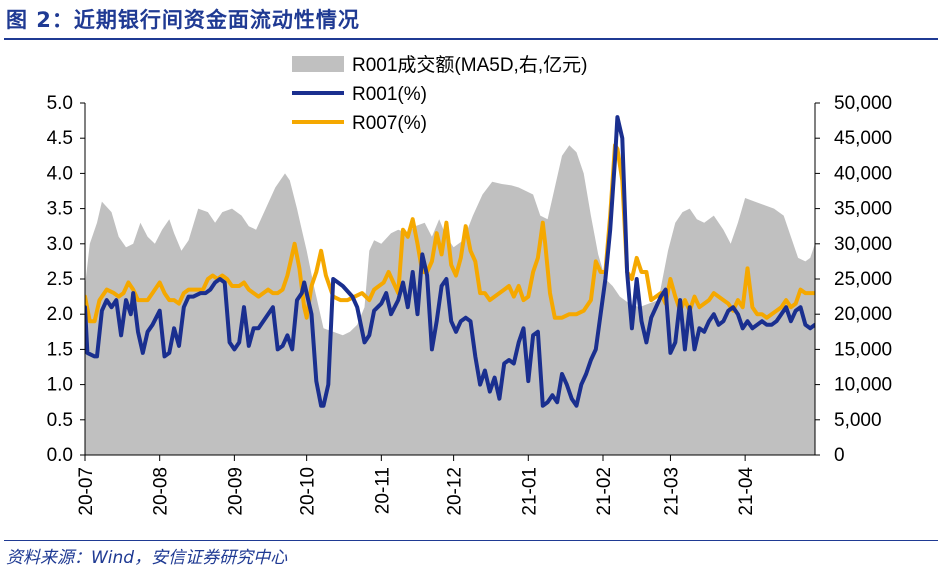  What do you see at coordinates (60, 420) in the screenshot?
I see `left-tick-label: 0.5` at bounding box center [60, 420].